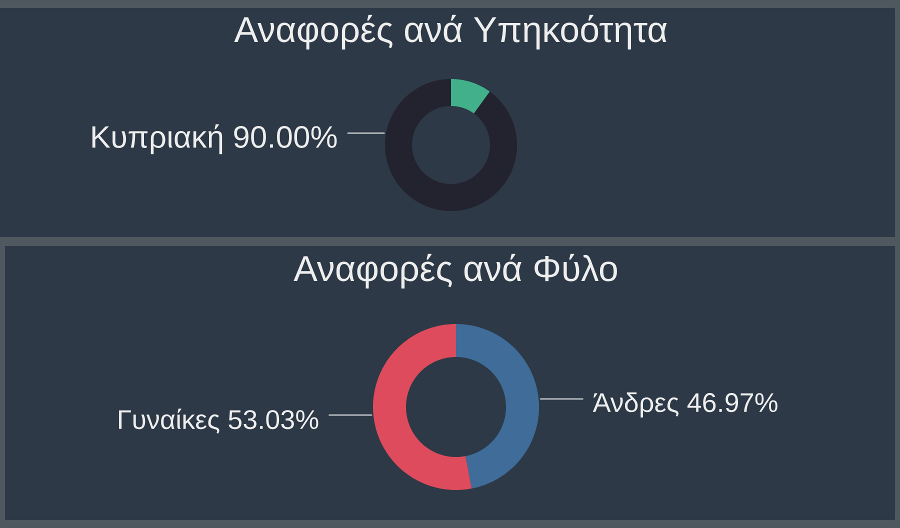 This screenshot has height=528, width=900. I want to click on chart-title: Αναφορές ανά Υπηκοότητα, so click(450, 32).